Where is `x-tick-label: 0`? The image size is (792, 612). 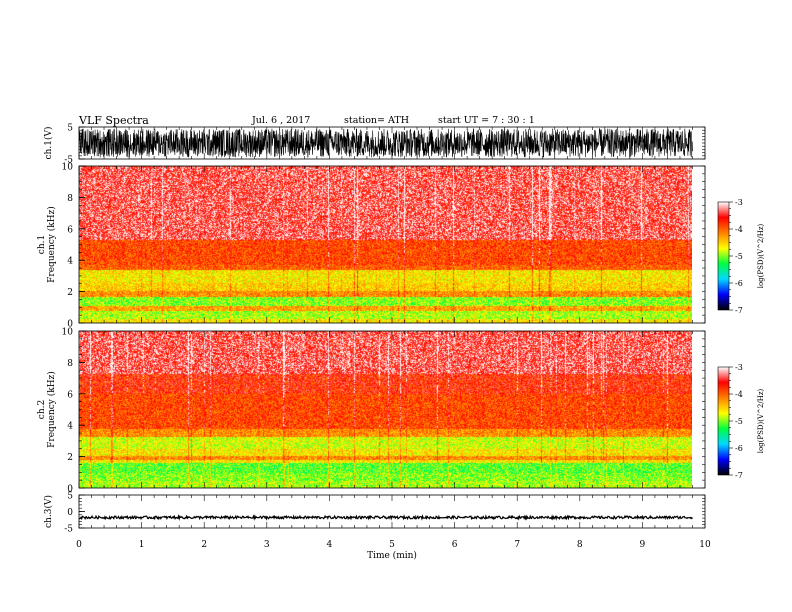
x-tick-label: 0 is located at coordinates (79, 545).